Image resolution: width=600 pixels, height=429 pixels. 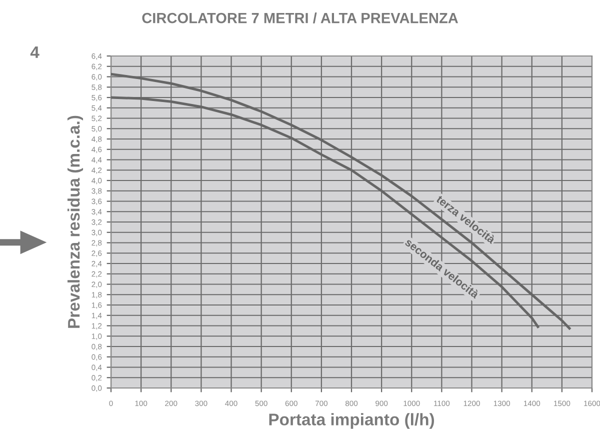 I want to click on text: 4, so click(x=35, y=52).